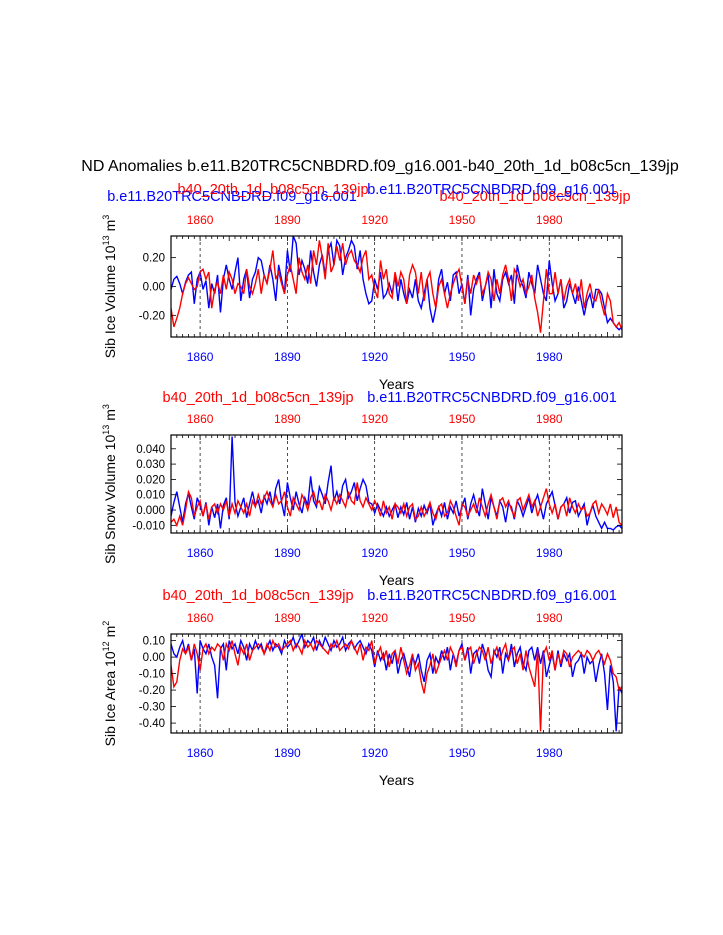 The width and height of the screenshot is (723, 935). What do you see at coordinates (150, 450) in the screenshot?
I see `y-tick-label: 0.040` at bounding box center [150, 450].